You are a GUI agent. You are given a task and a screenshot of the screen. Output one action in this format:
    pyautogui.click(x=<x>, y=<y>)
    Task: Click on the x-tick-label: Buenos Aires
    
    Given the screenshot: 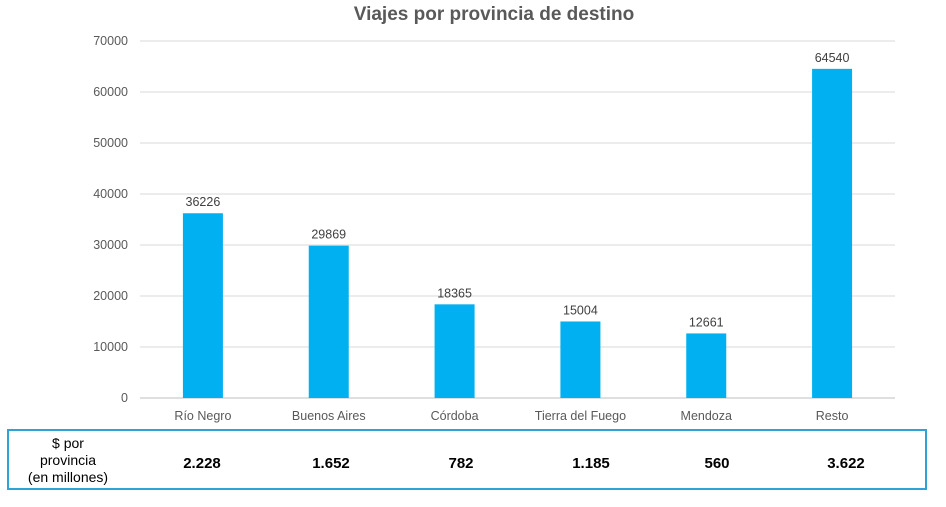 What is the action you would take?
    pyautogui.click(x=329, y=416)
    